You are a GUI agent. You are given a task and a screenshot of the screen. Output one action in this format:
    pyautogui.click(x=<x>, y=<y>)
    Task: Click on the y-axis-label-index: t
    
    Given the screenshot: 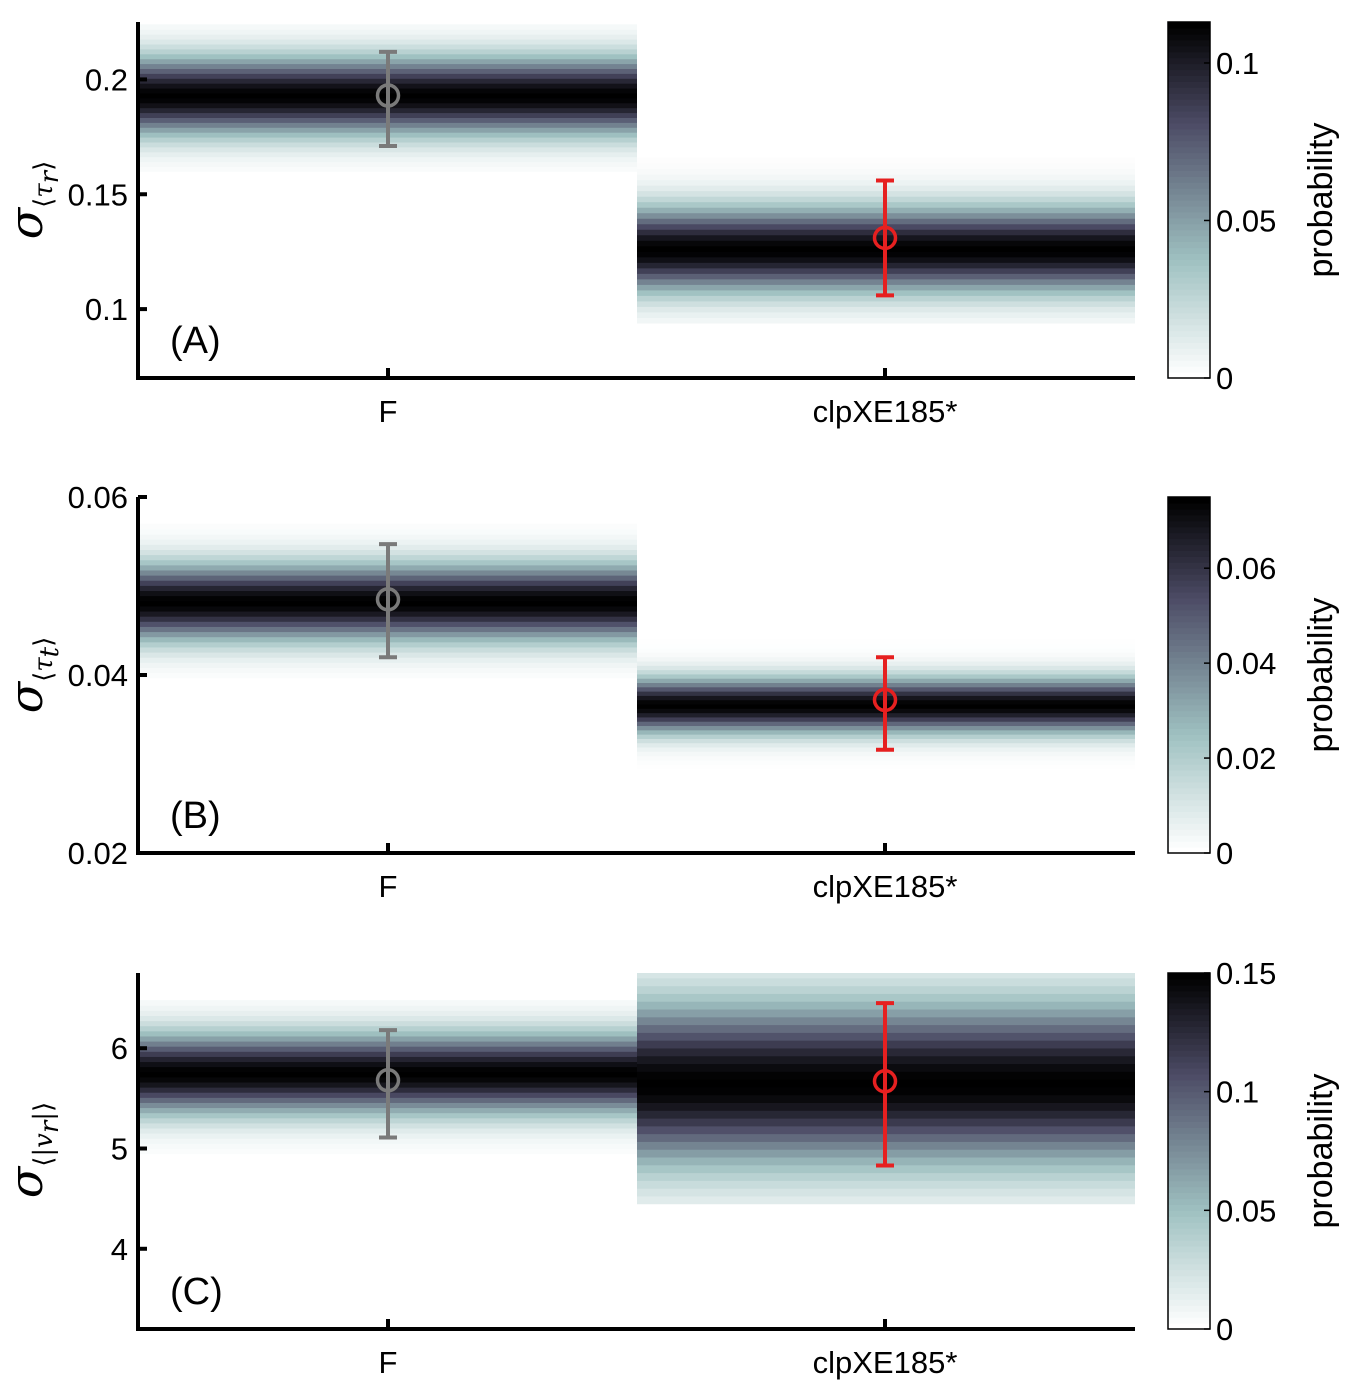 What is the action you would take?
    pyautogui.click(x=50, y=651)
    